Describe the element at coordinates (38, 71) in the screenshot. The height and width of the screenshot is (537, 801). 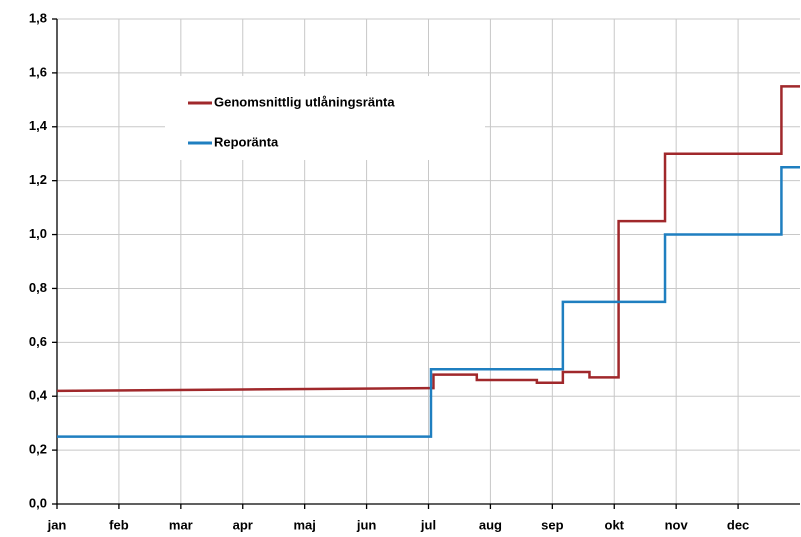
I see `y-tick-label: 1,6` at that location.